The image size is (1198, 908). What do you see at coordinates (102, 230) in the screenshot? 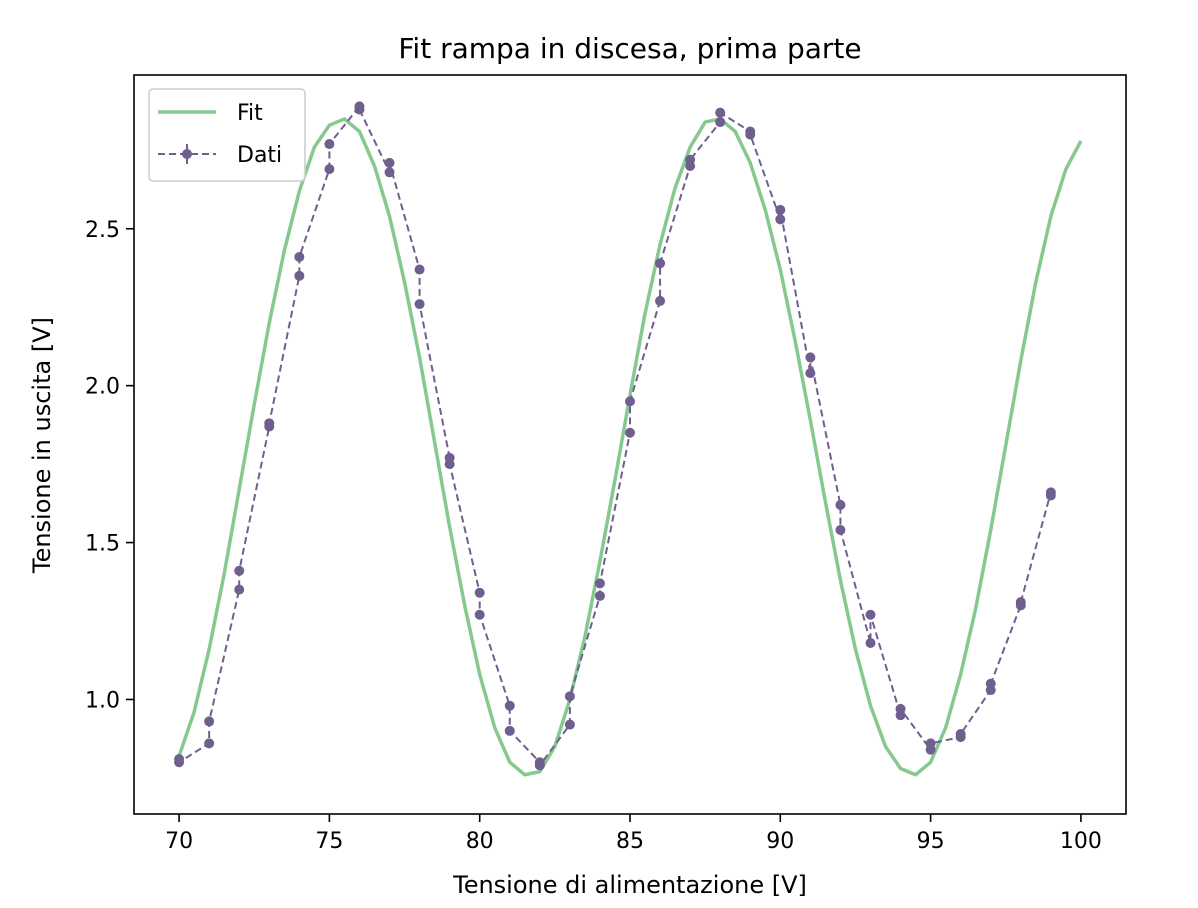
I see `y-tick-label: 2.5` at bounding box center [102, 230].